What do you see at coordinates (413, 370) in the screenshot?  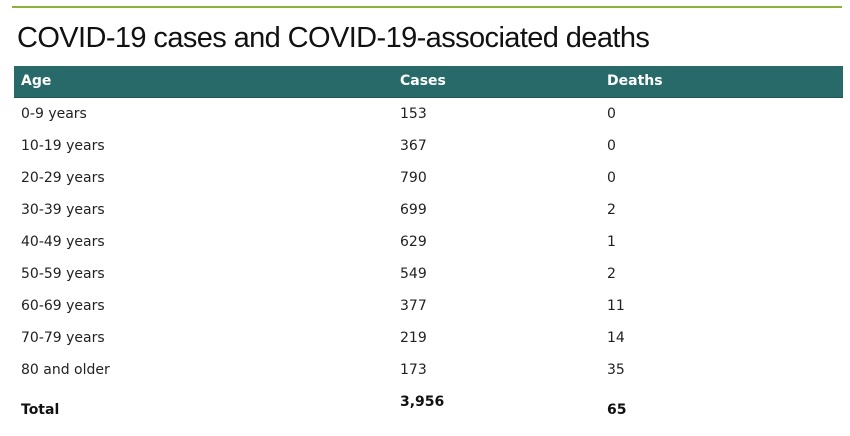 I see `cell-cases: 173` at bounding box center [413, 370].